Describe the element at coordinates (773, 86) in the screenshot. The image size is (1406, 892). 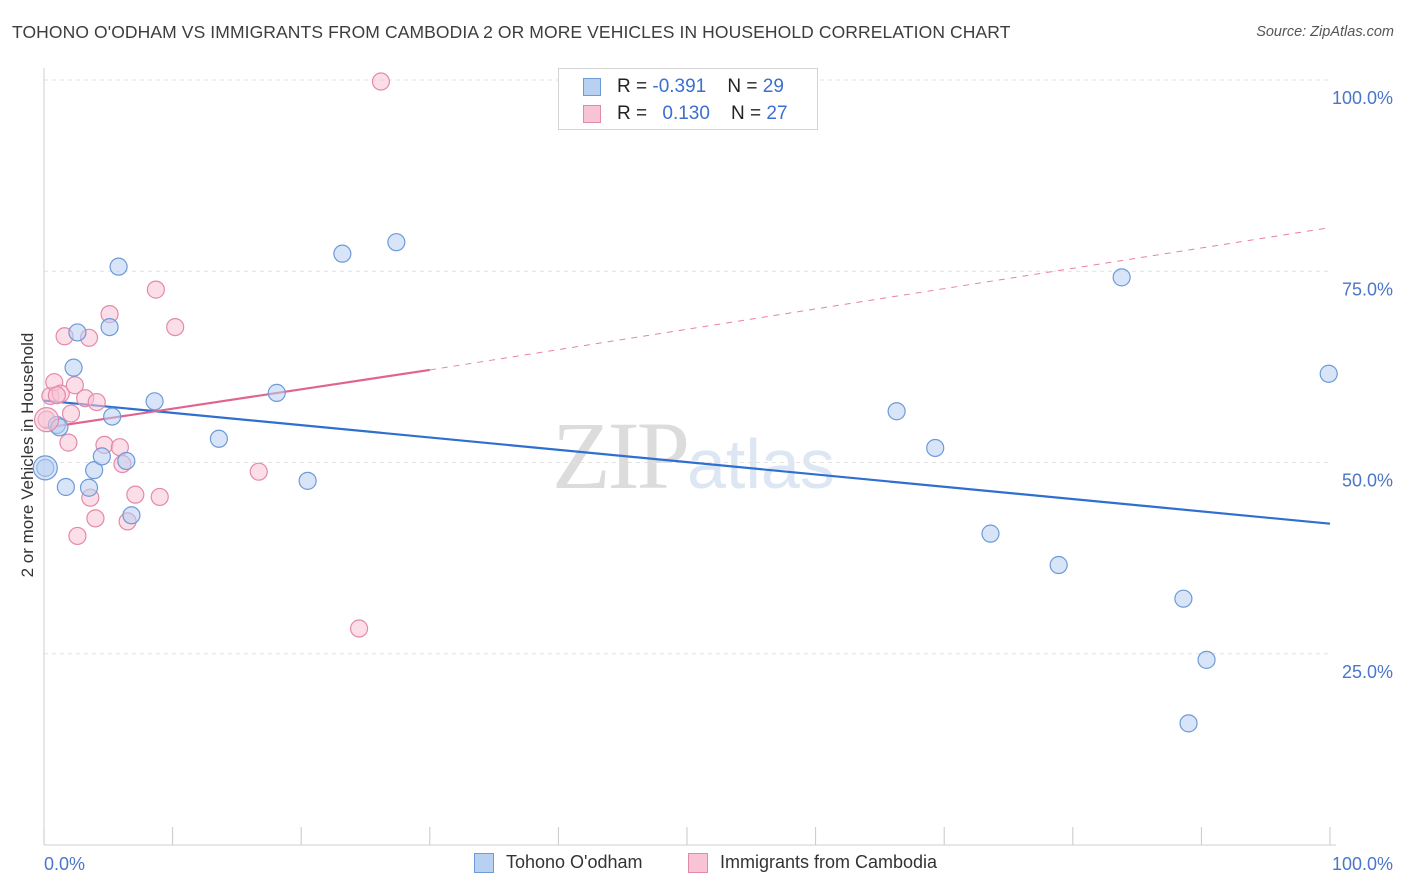
I see `stats-n-value: 29` at that location.